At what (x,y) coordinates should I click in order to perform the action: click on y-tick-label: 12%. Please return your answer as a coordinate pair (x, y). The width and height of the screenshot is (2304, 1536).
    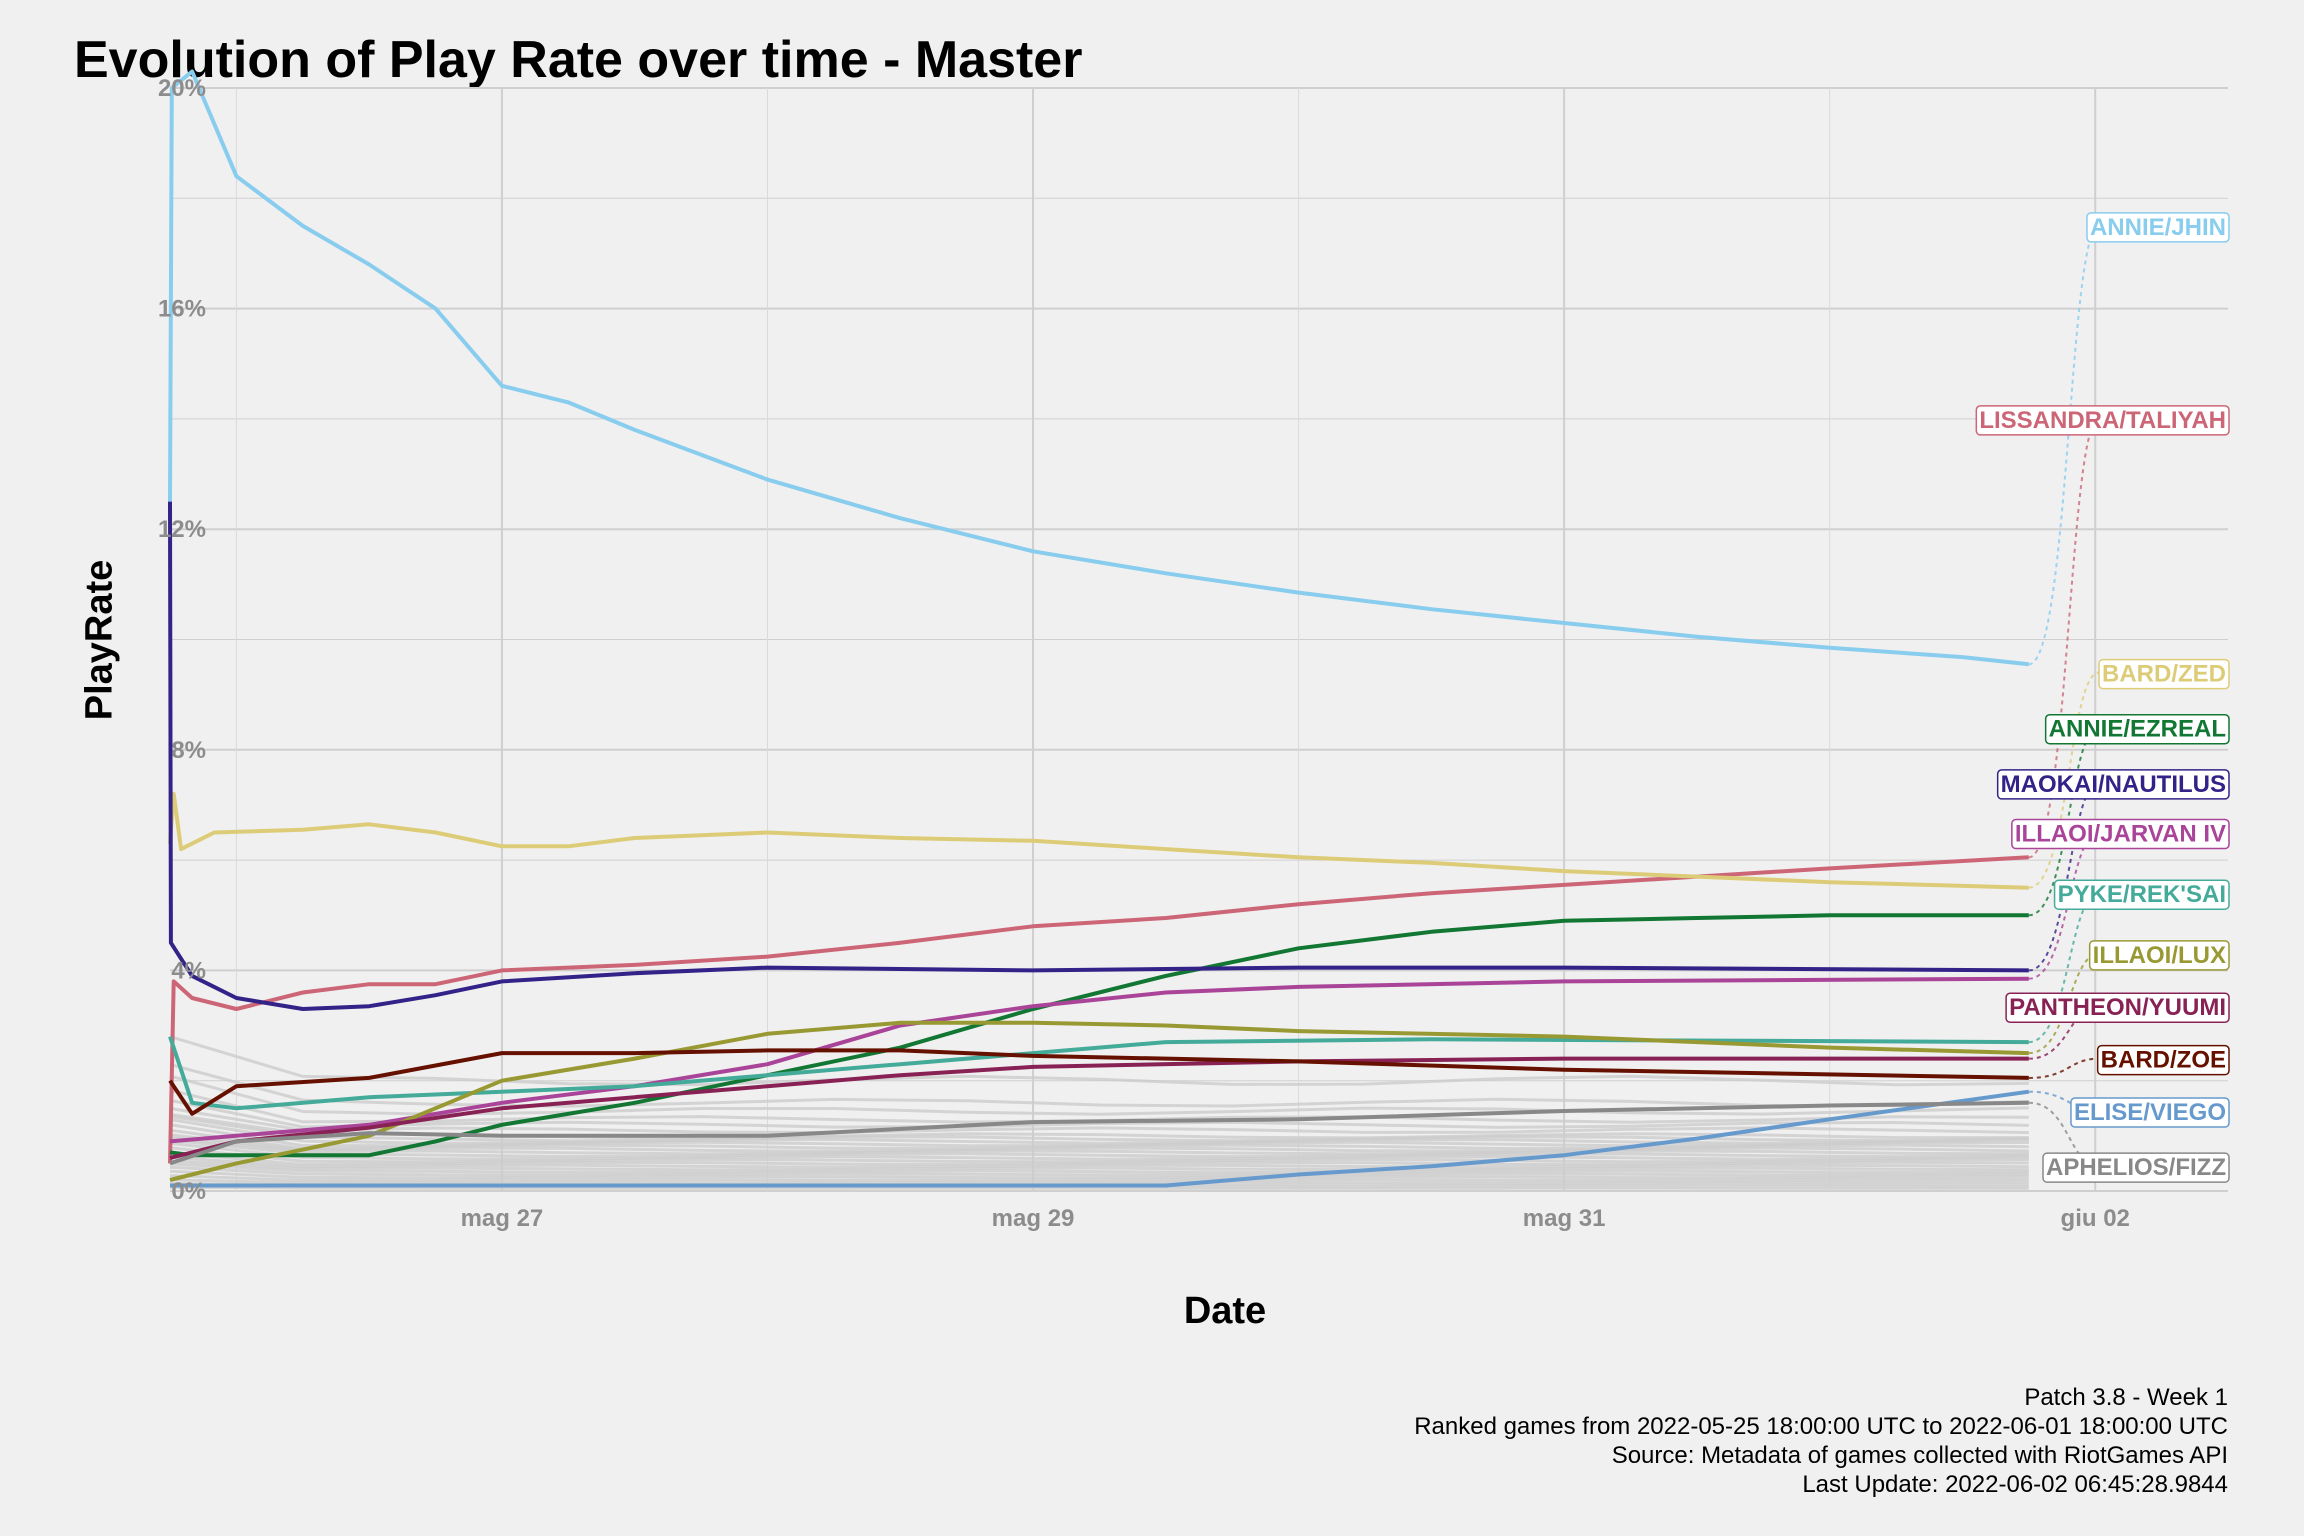
    Looking at the image, I should click on (182, 529).